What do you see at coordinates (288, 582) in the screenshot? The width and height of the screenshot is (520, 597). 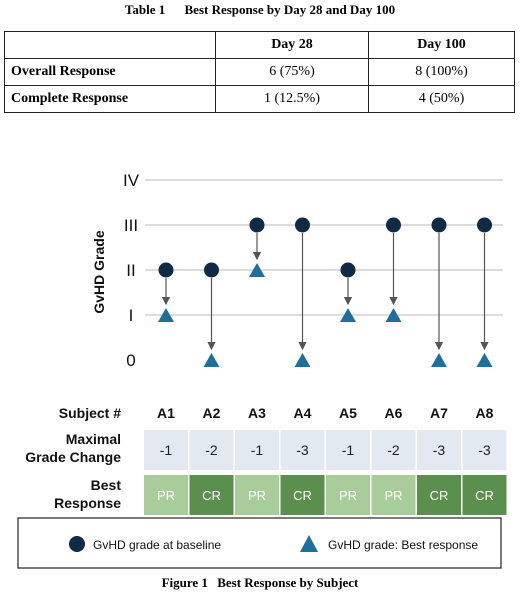 I see `figure-caption-text: Best Response by Subject` at bounding box center [288, 582].